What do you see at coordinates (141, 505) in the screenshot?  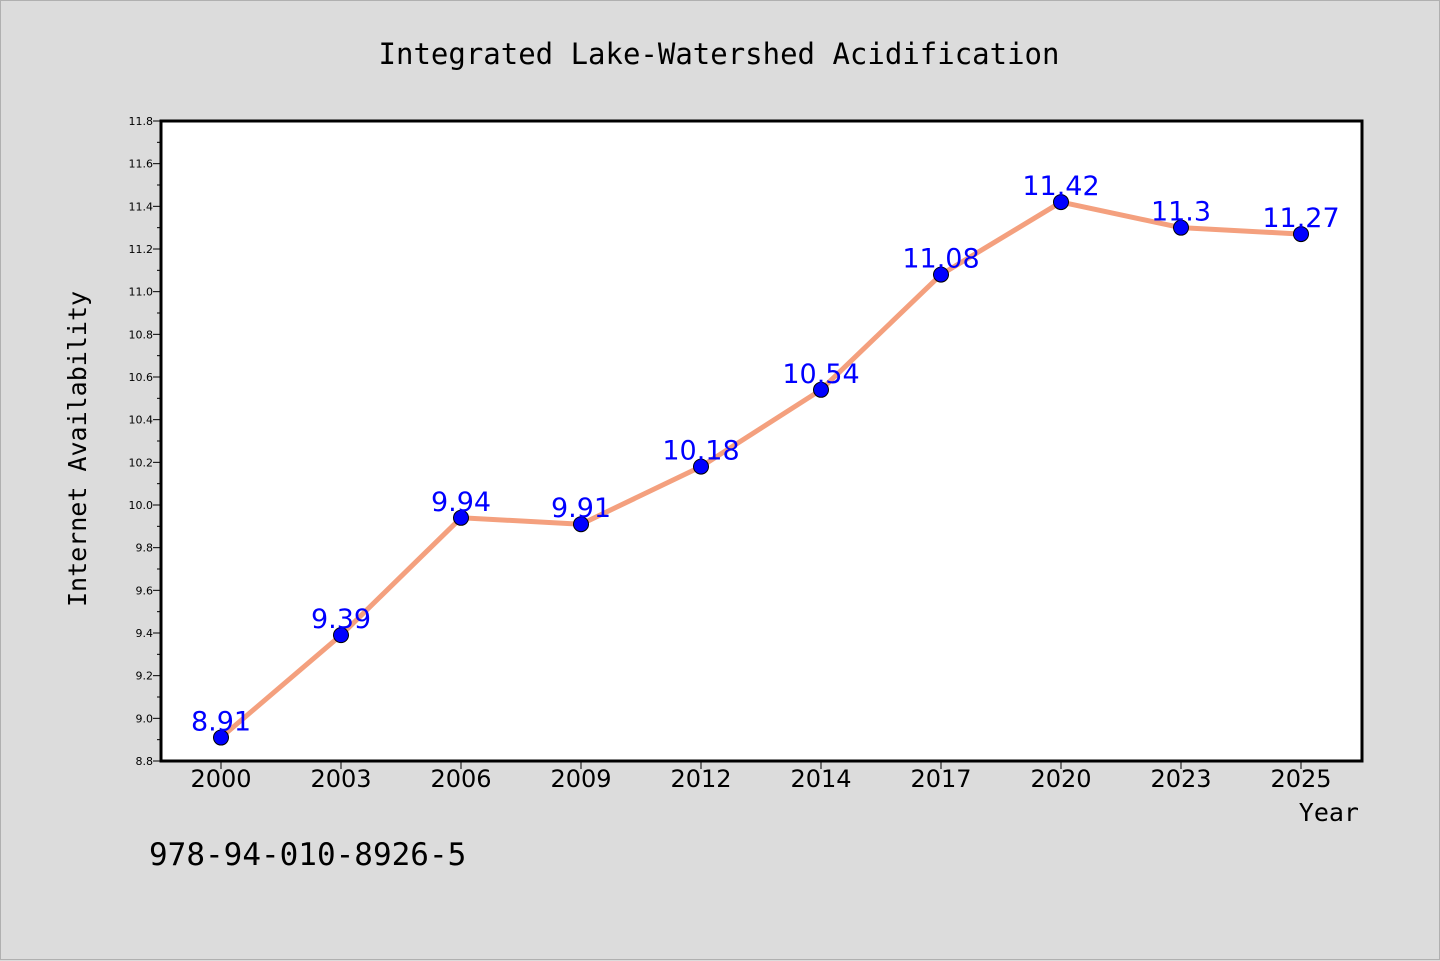 I see `y-tick-label: 10.0` at bounding box center [141, 505].